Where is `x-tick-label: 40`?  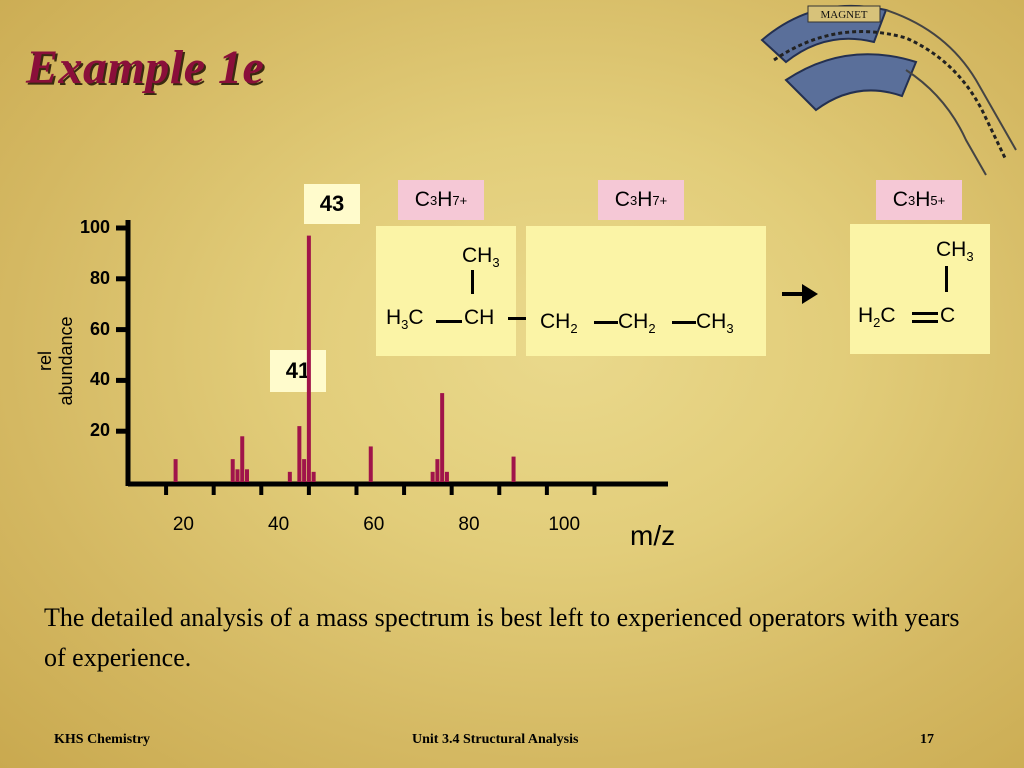 x-tick-label: 40 is located at coordinates (279, 524).